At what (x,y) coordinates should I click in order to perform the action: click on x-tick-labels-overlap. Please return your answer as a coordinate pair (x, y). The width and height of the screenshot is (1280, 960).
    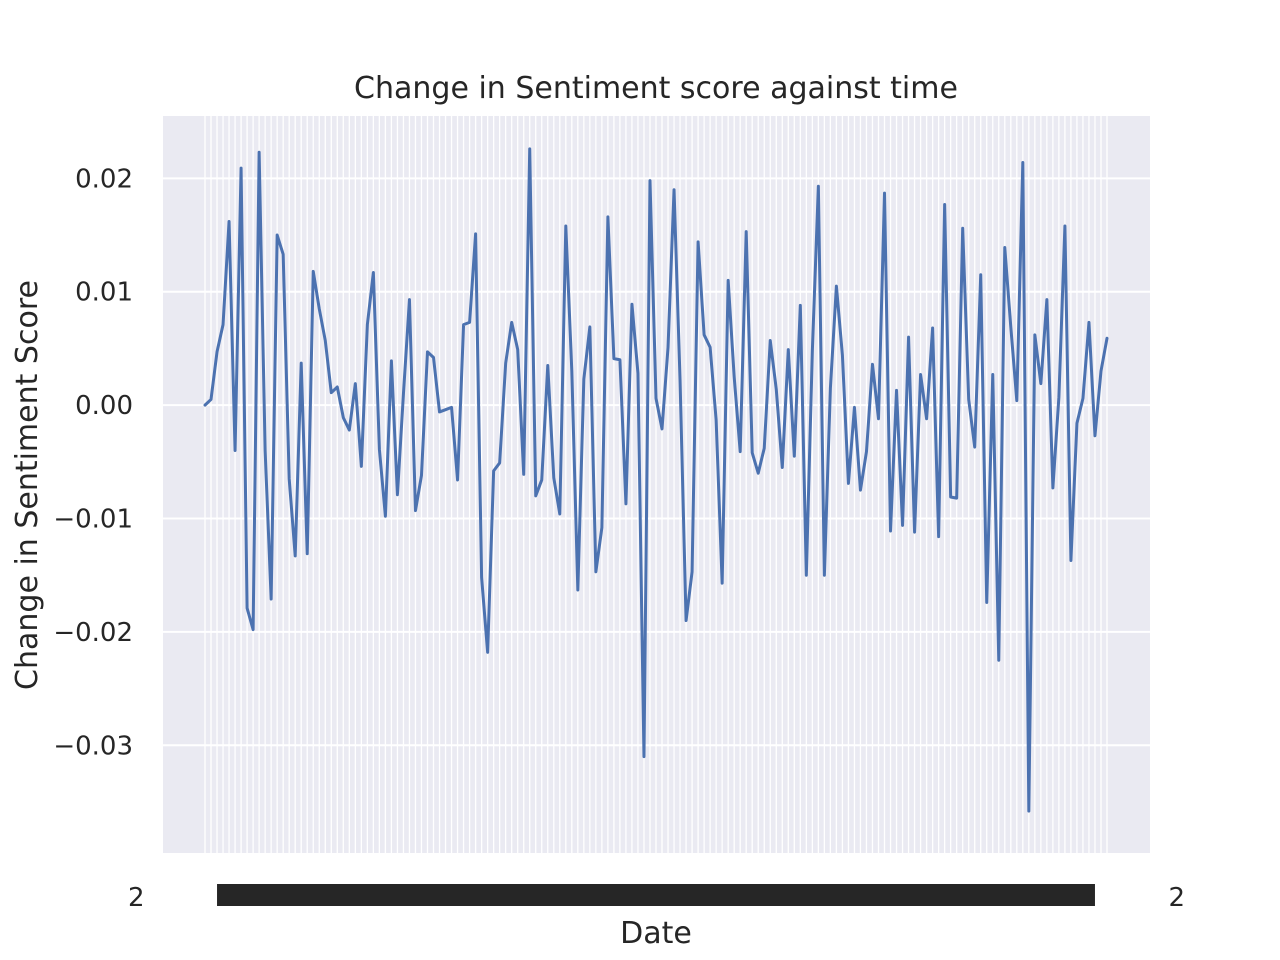
    Looking at the image, I should click on (656, 895).